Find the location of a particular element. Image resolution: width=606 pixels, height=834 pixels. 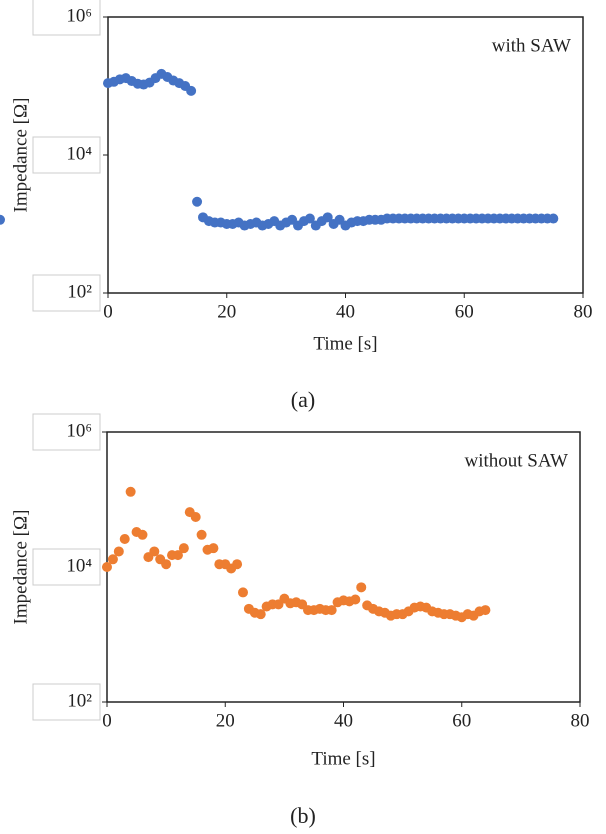

caption: (b) is located at coordinates (303, 815).